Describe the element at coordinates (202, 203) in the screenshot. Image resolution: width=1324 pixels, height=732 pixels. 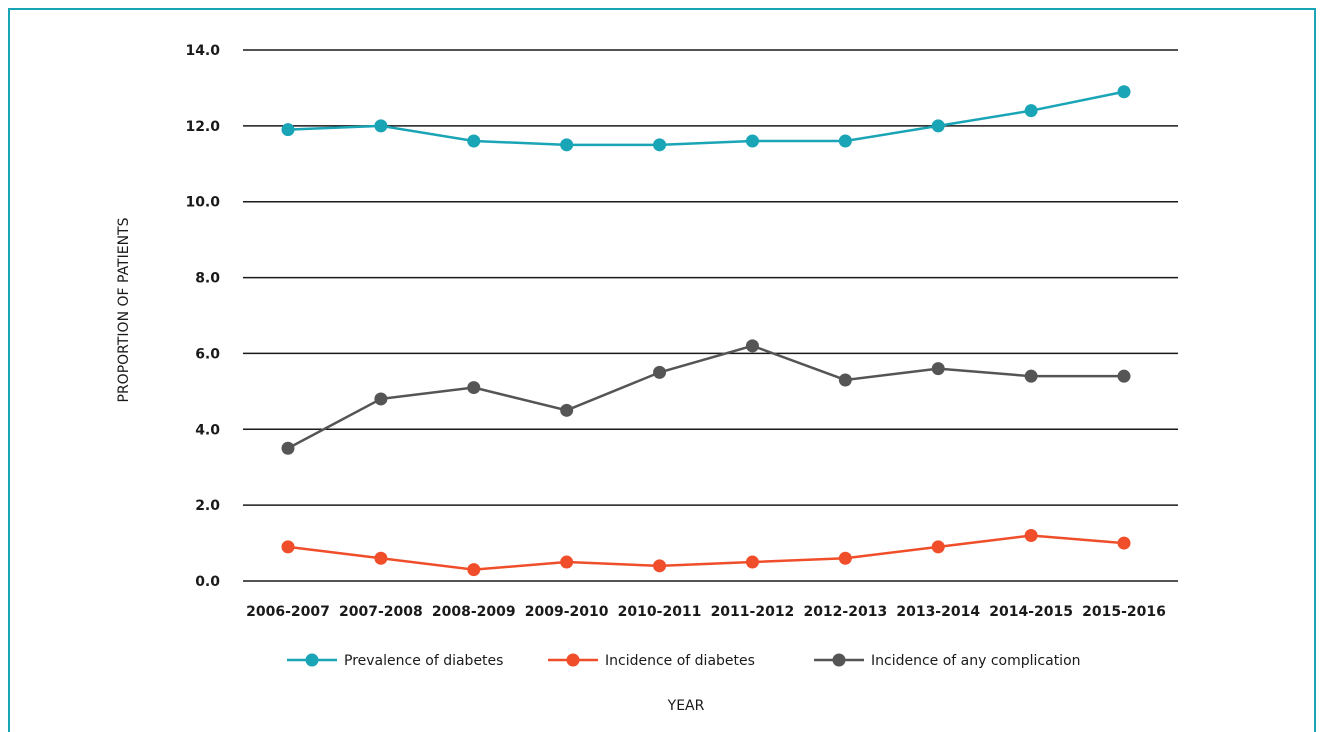
I see `y-tick-label: 10.0` at that location.